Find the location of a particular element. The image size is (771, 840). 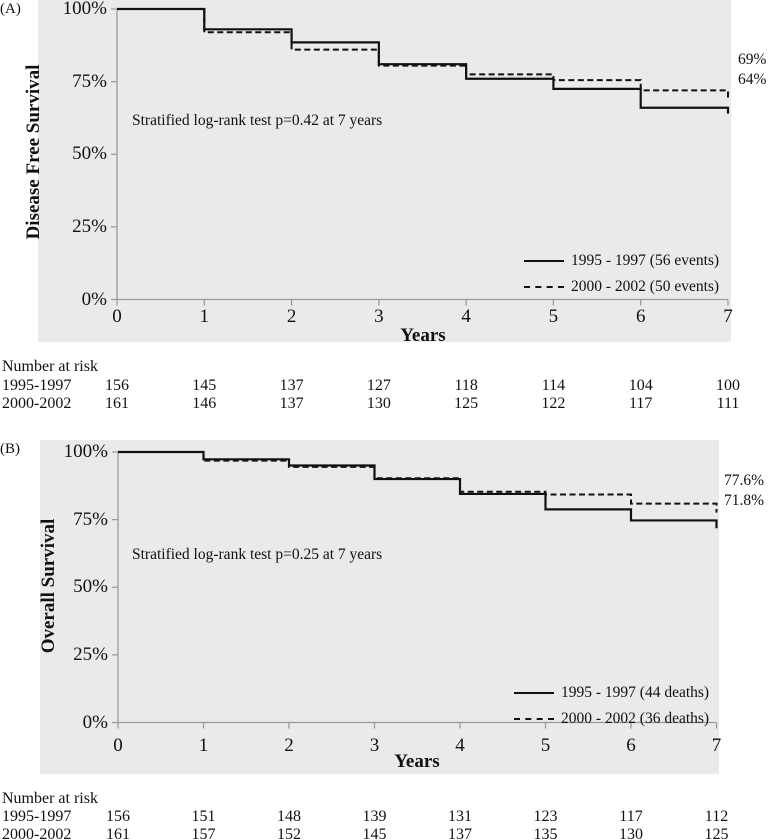

legend-label: 2000 - 2002 (50 events) is located at coordinates (645, 286).